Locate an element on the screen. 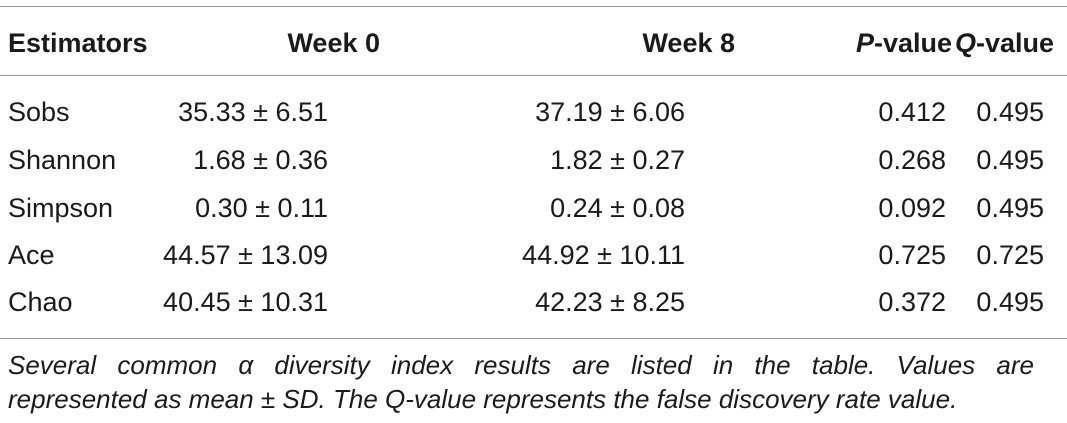  header-p-suffix: -value is located at coordinates (913, 43).